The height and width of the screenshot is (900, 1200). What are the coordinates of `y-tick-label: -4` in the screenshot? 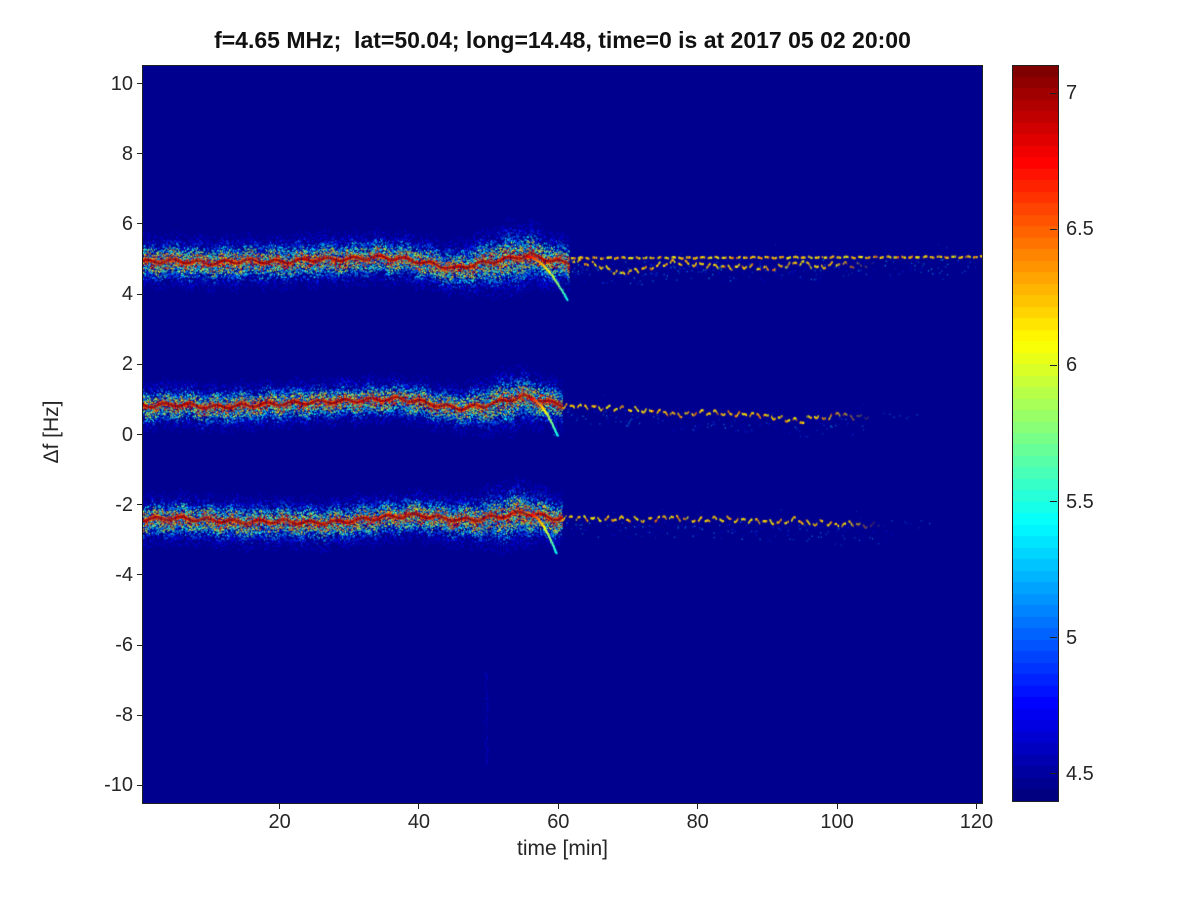 It's located at (124, 574).